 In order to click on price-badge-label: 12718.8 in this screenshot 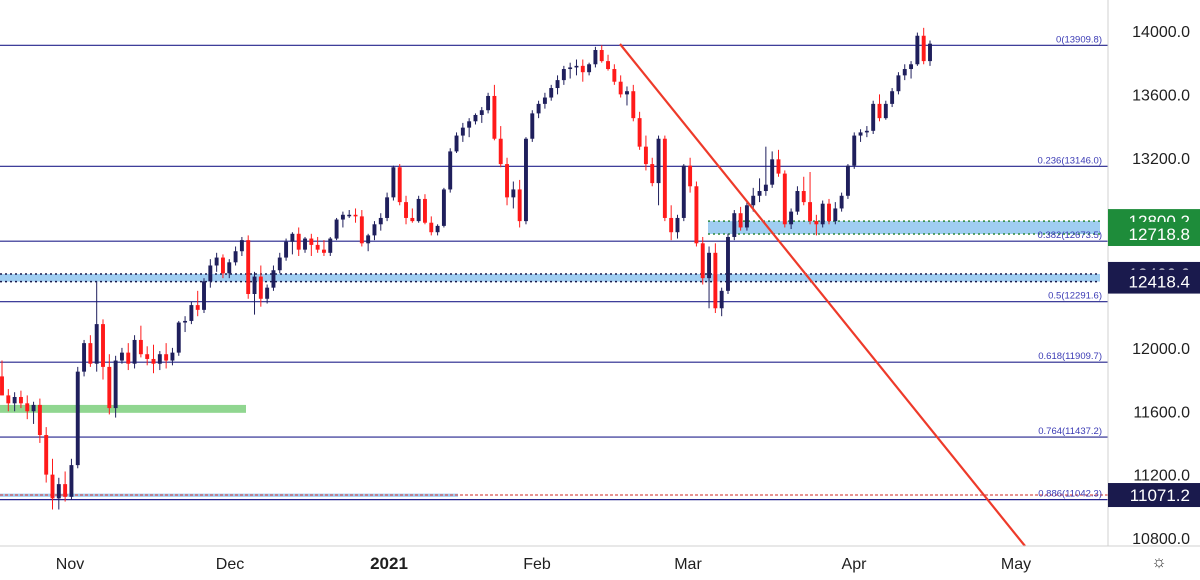, I will do `click(1159, 234)`.